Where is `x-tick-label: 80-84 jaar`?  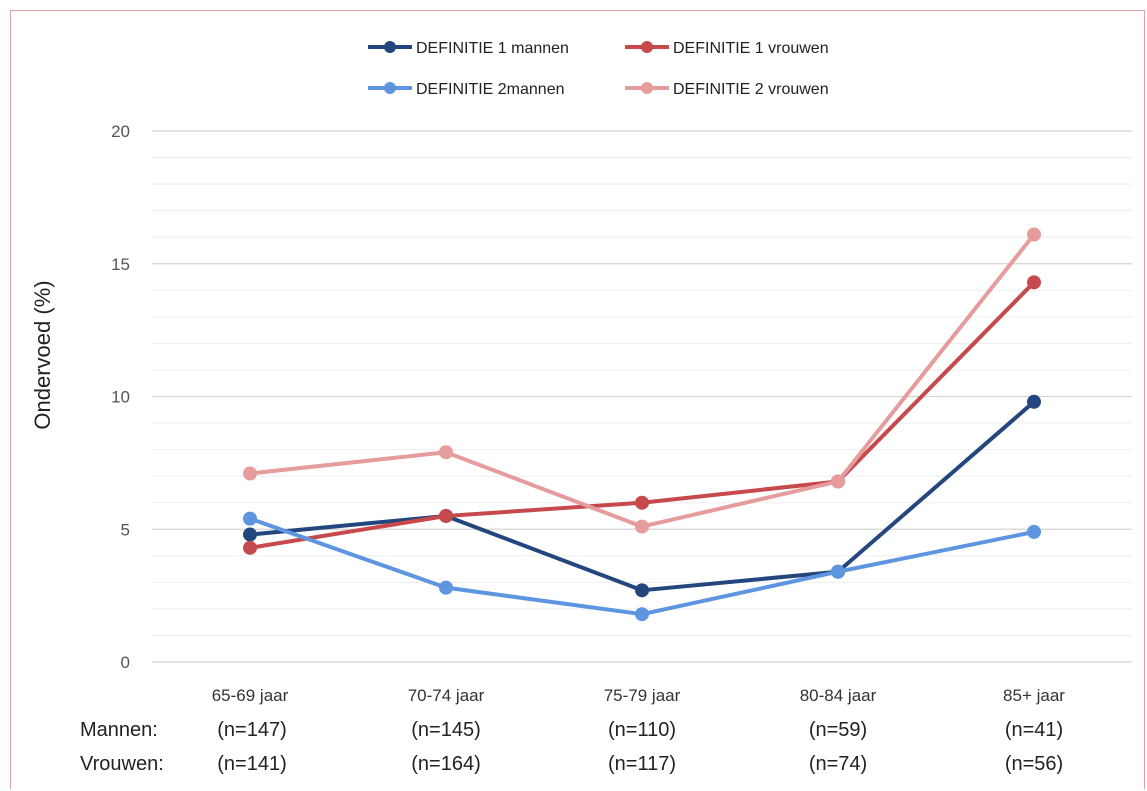 x-tick-label: 80-84 jaar is located at coordinates (838, 695).